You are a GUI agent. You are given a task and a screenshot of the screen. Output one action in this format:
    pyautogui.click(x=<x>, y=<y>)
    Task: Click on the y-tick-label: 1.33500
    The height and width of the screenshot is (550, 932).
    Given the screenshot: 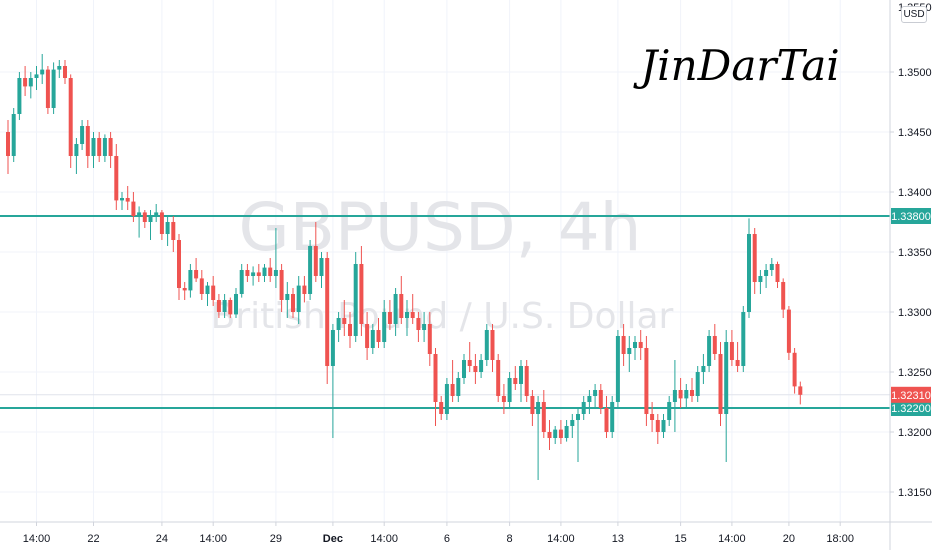 What is the action you would take?
    pyautogui.click(x=915, y=253)
    